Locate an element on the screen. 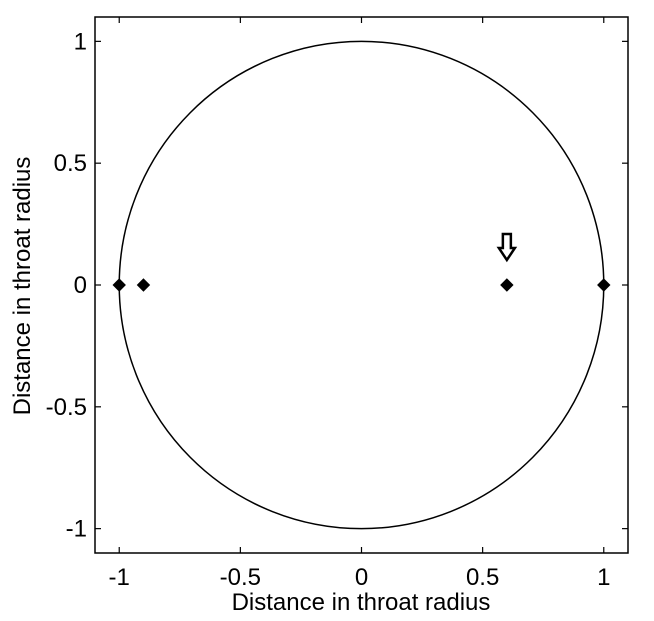  x-tick-label: -0.5 is located at coordinates (240, 577).